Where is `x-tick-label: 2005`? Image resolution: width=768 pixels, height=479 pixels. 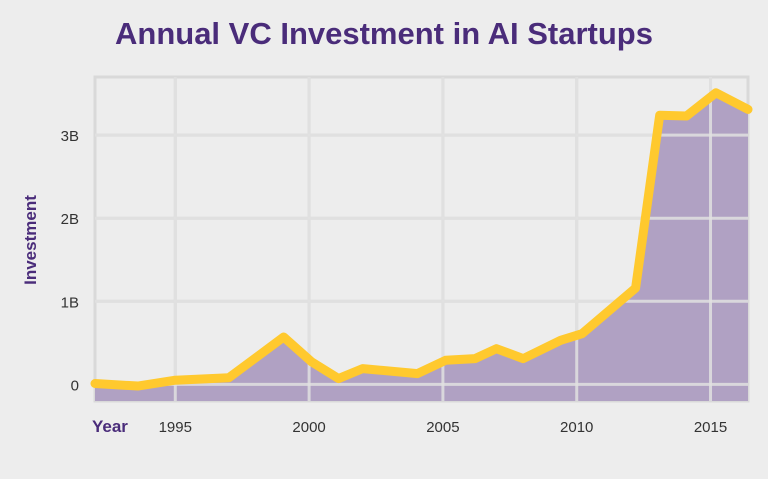 x-tick-label: 2005 is located at coordinates (442, 427).